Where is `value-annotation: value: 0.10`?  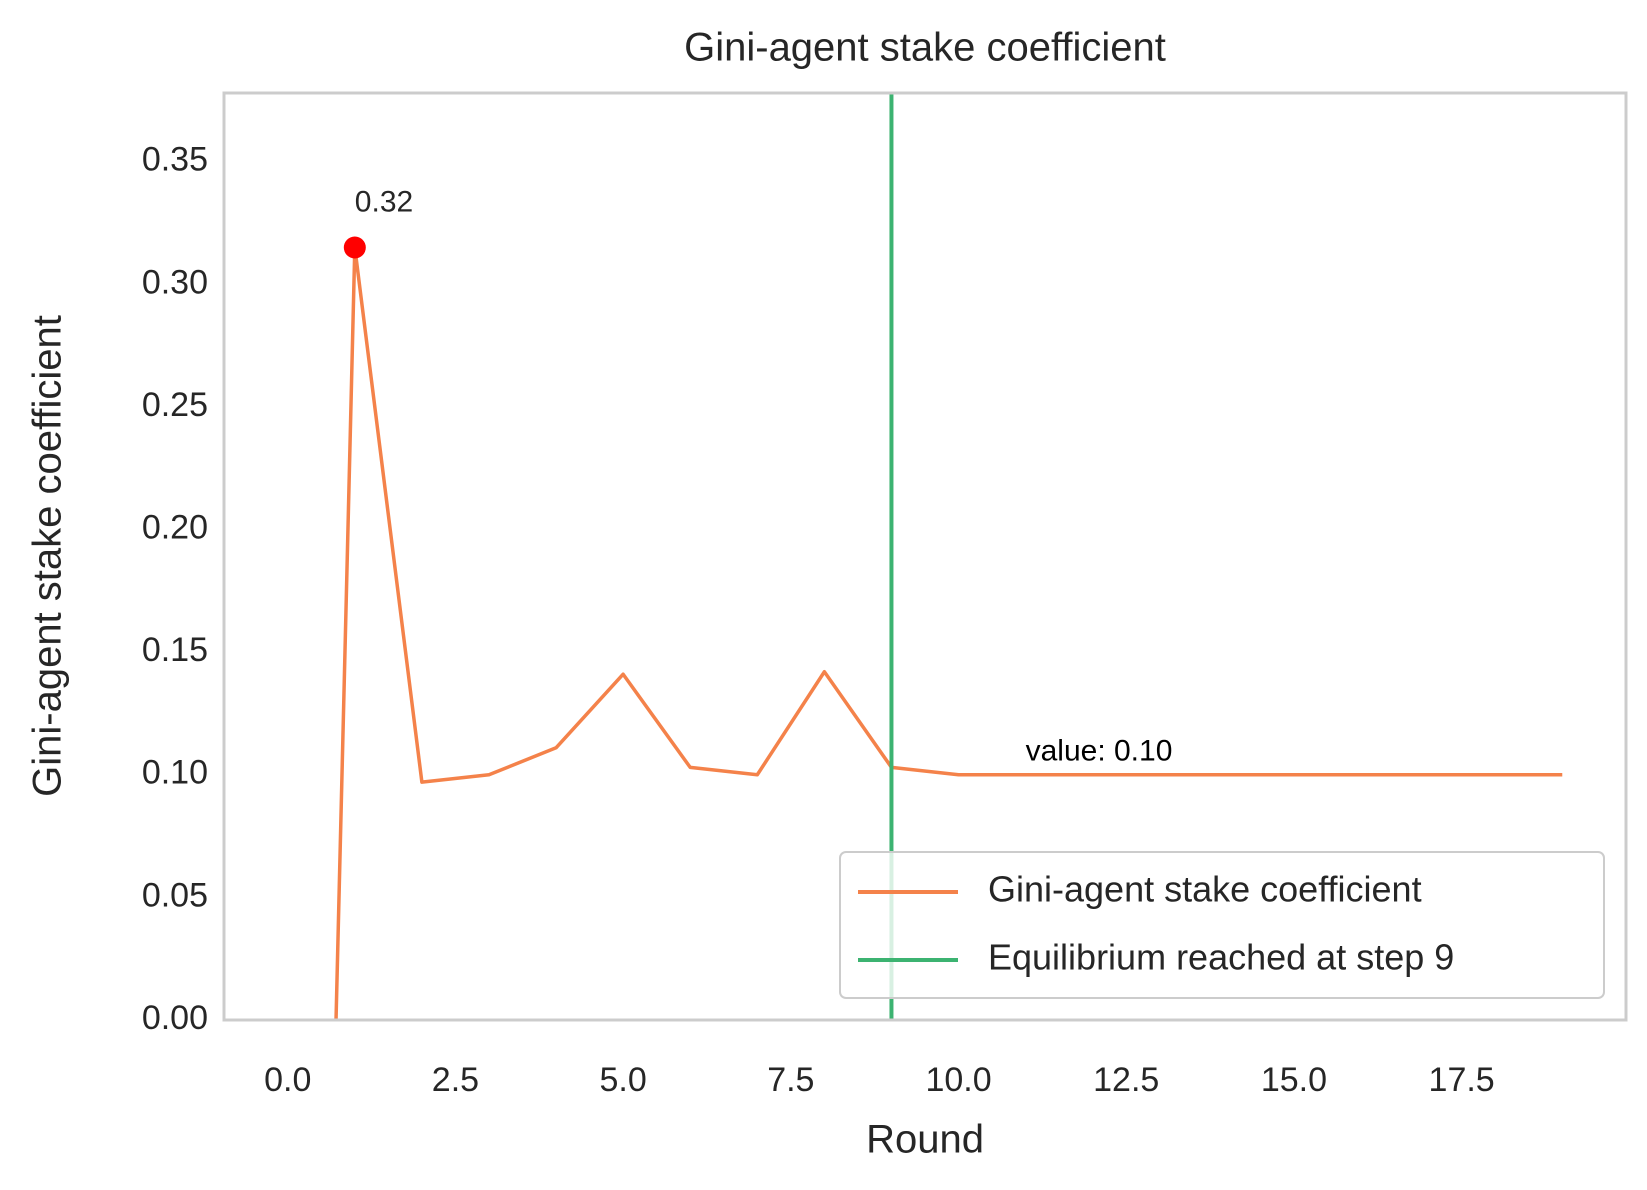 value-annotation: value: 0.10 is located at coordinates (1099, 751).